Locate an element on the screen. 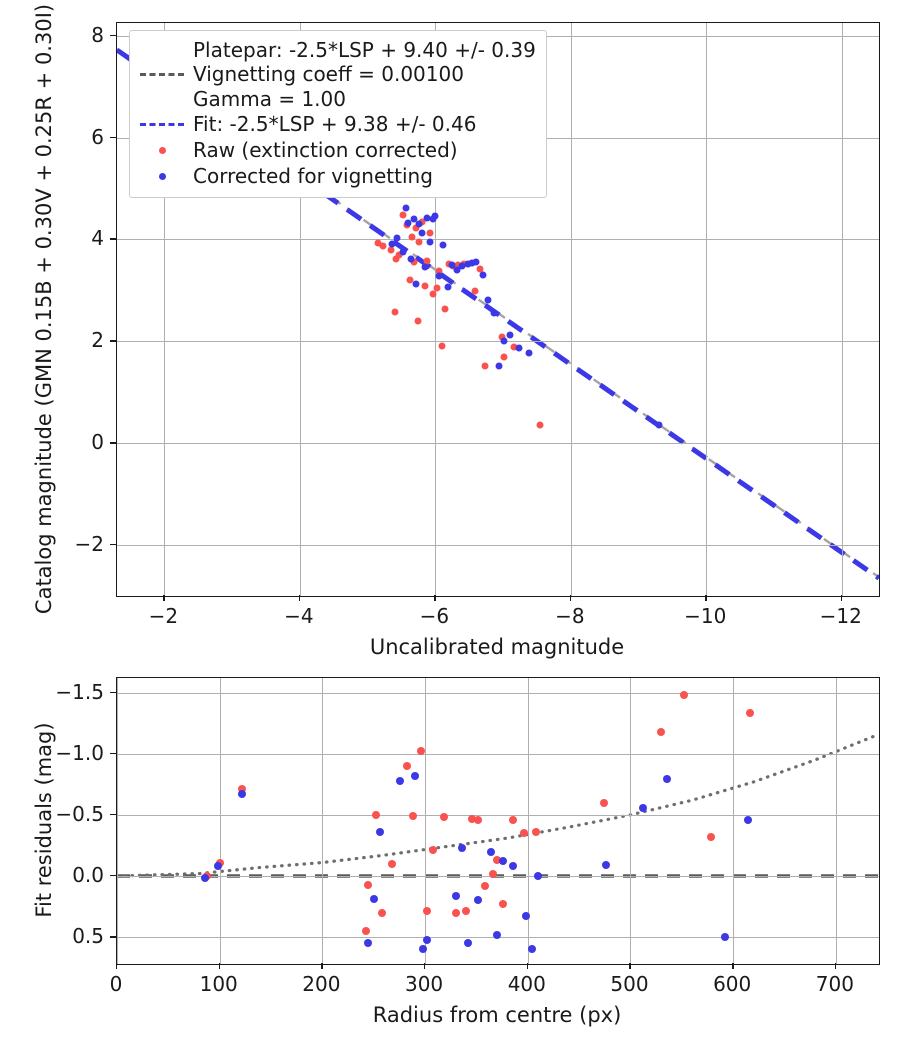 The width and height of the screenshot is (900, 1050). x-tick-label: −6 is located at coordinates (434, 616).